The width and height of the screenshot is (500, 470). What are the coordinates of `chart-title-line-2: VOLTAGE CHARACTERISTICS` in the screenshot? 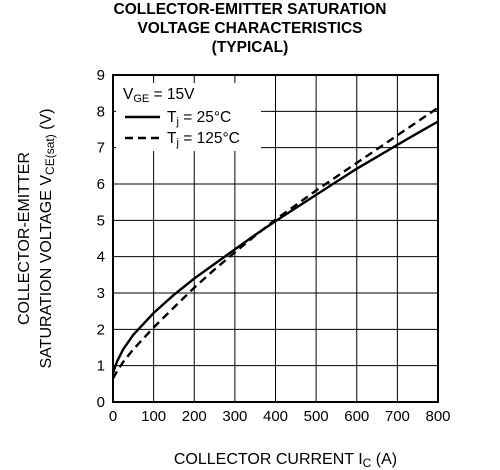 It's located at (250, 28).